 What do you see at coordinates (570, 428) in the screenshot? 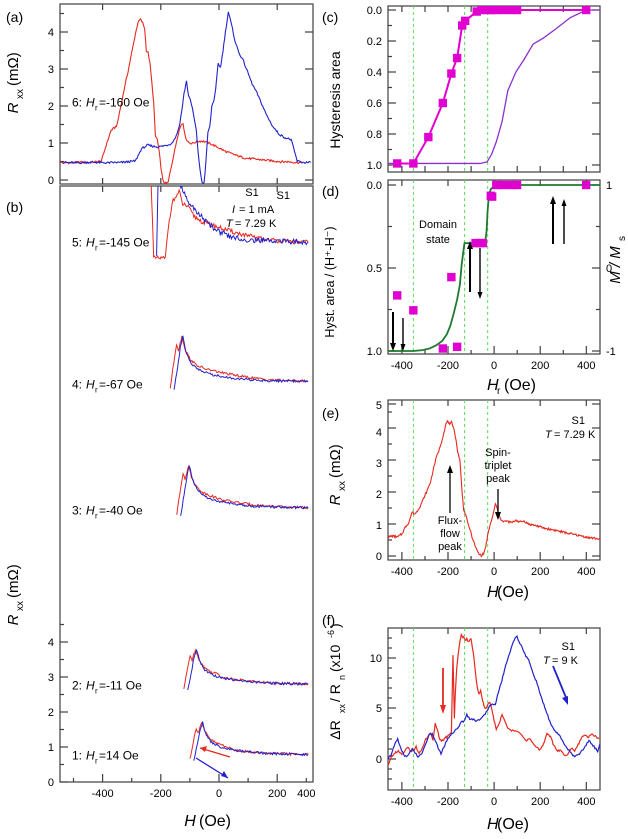
I see `panel-e-notes: S1 T = 7.29 K` at bounding box center [570, 428].